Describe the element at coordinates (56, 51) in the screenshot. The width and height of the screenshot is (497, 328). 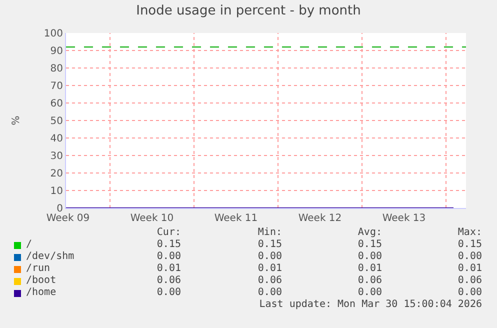
I see `y-tick-label: 90` at that location.